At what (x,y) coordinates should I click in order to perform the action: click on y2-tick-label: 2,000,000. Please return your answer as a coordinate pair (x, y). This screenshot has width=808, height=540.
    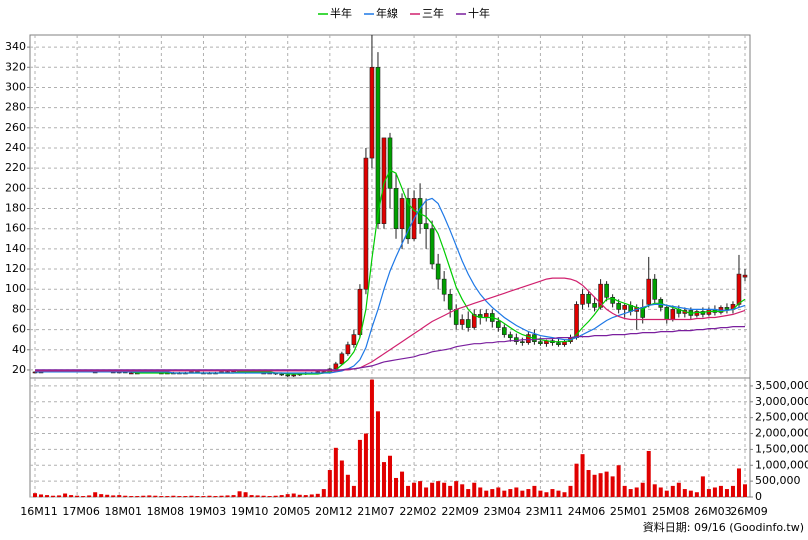
    Looking at the image, I should click on (781, 433).